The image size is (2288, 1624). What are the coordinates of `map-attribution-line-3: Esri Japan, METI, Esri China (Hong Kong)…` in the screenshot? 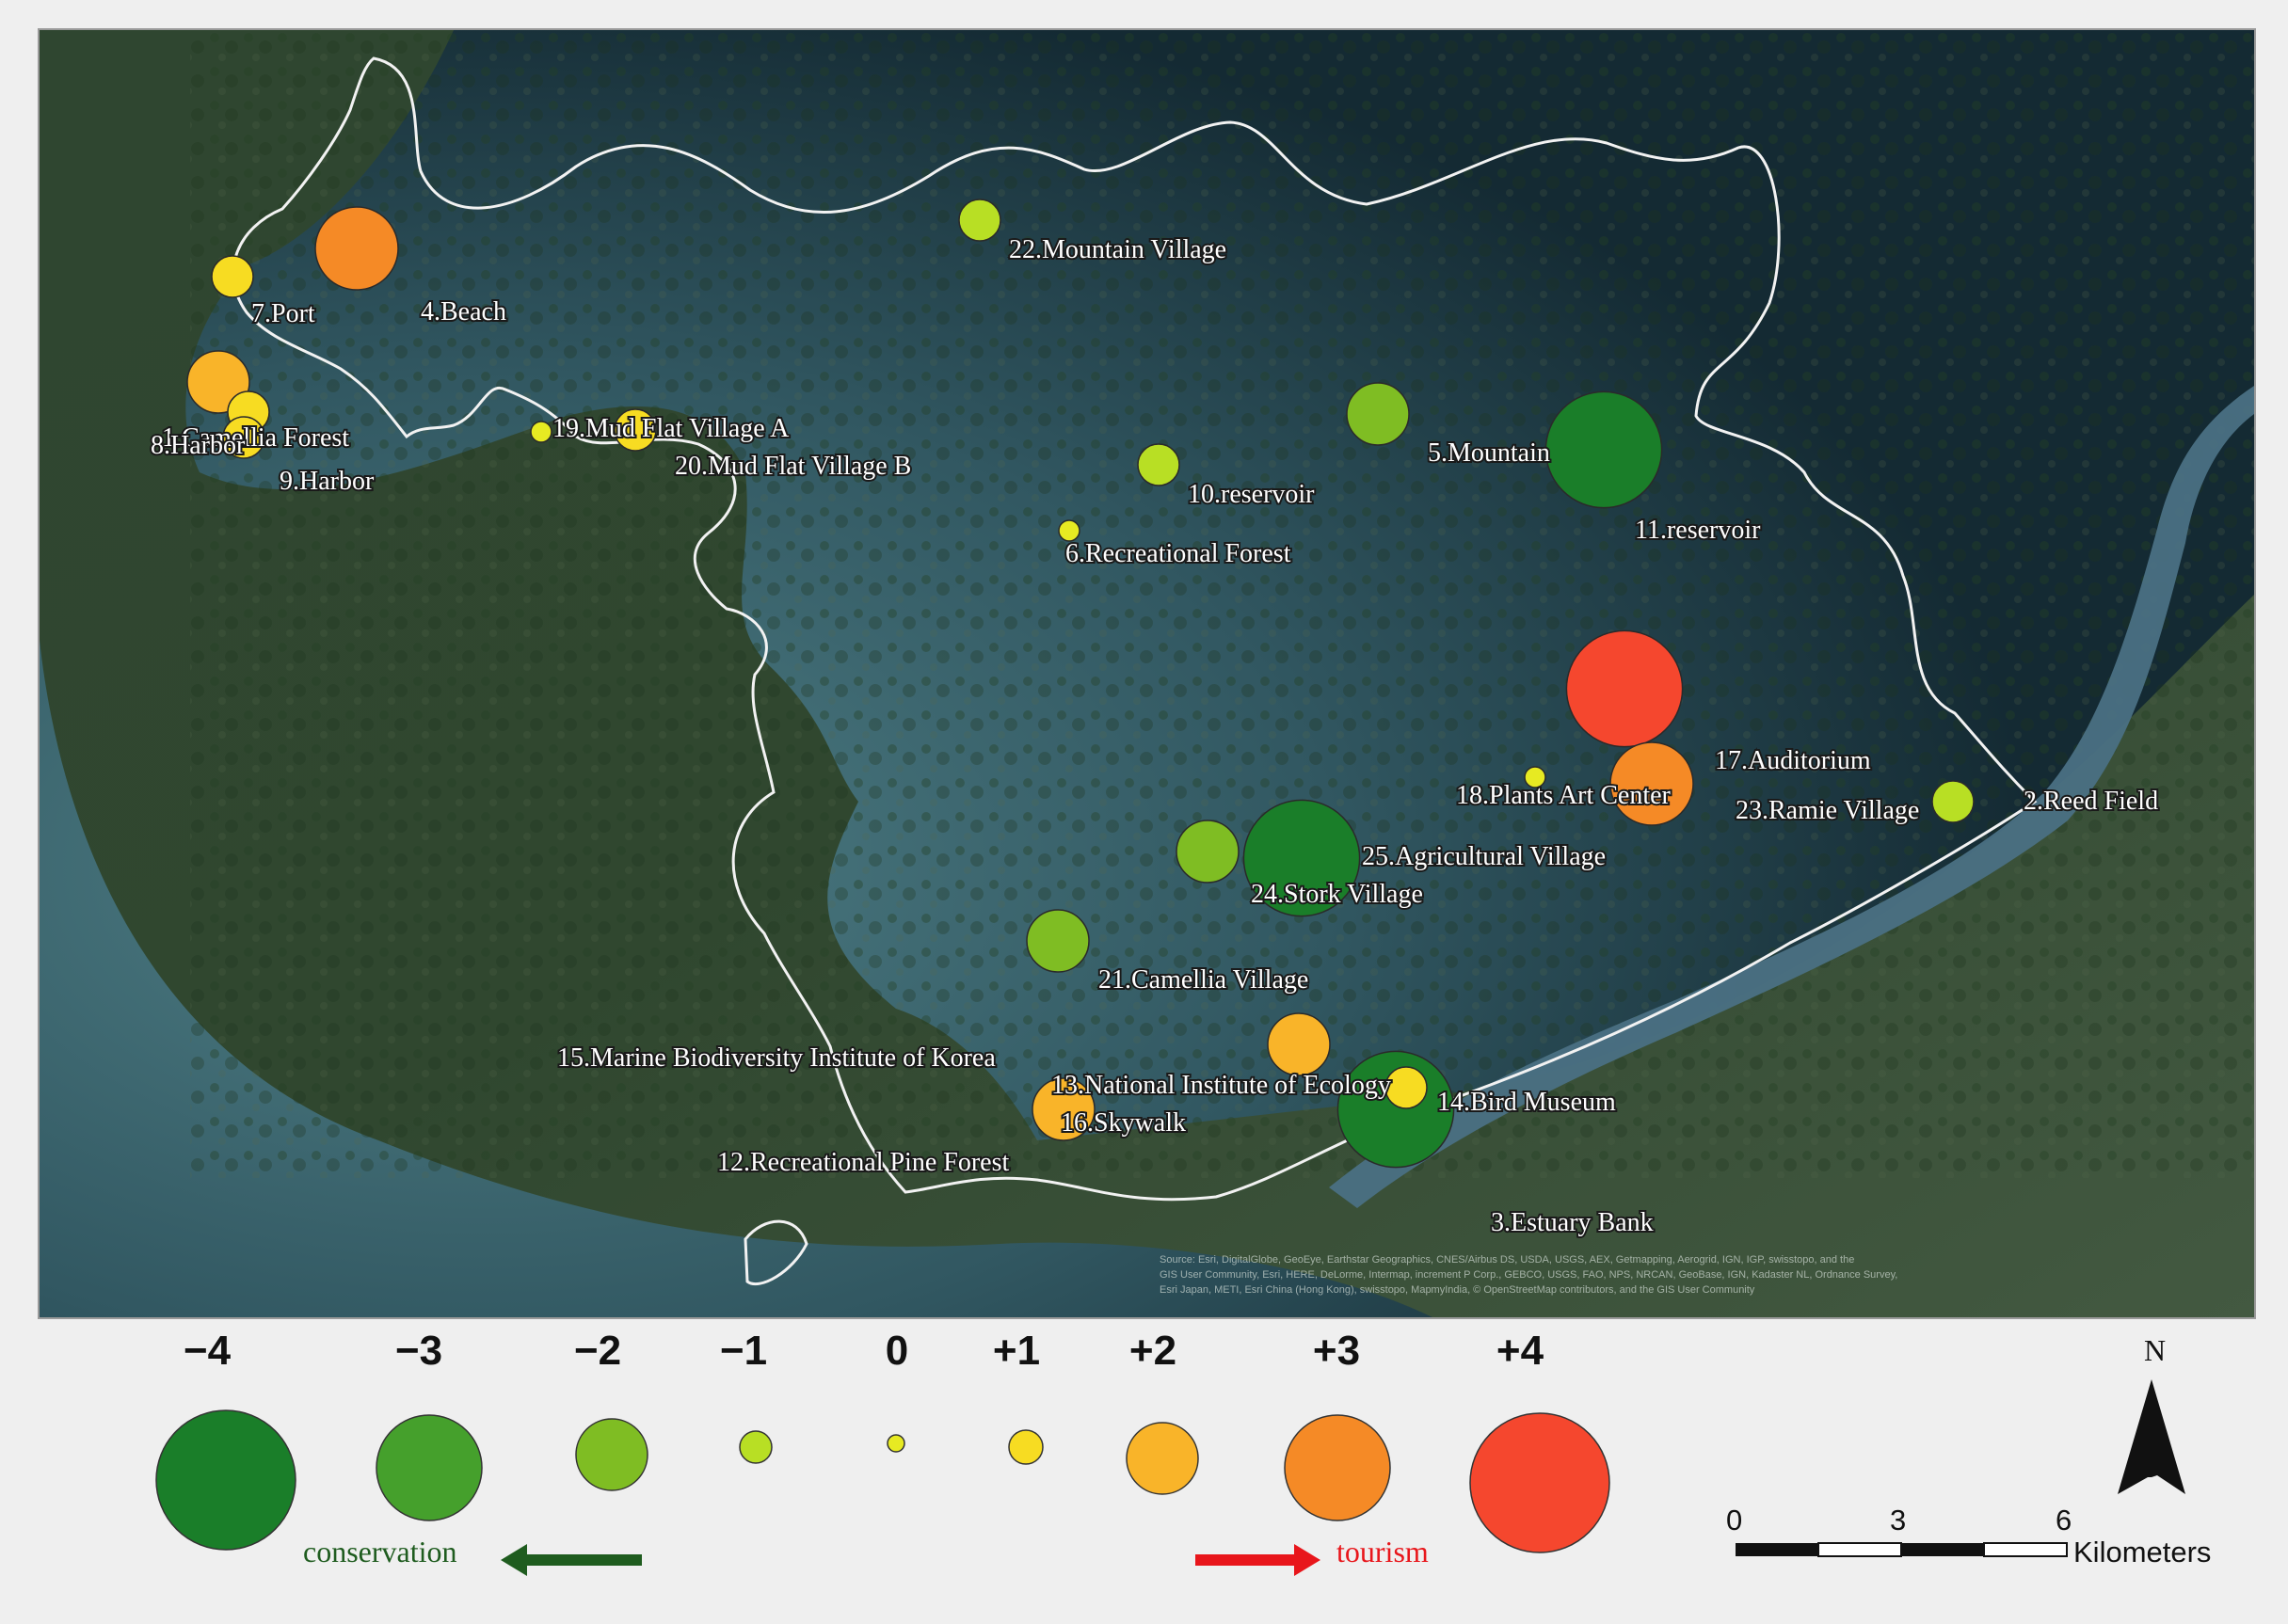 It's located at (1457, 1290).